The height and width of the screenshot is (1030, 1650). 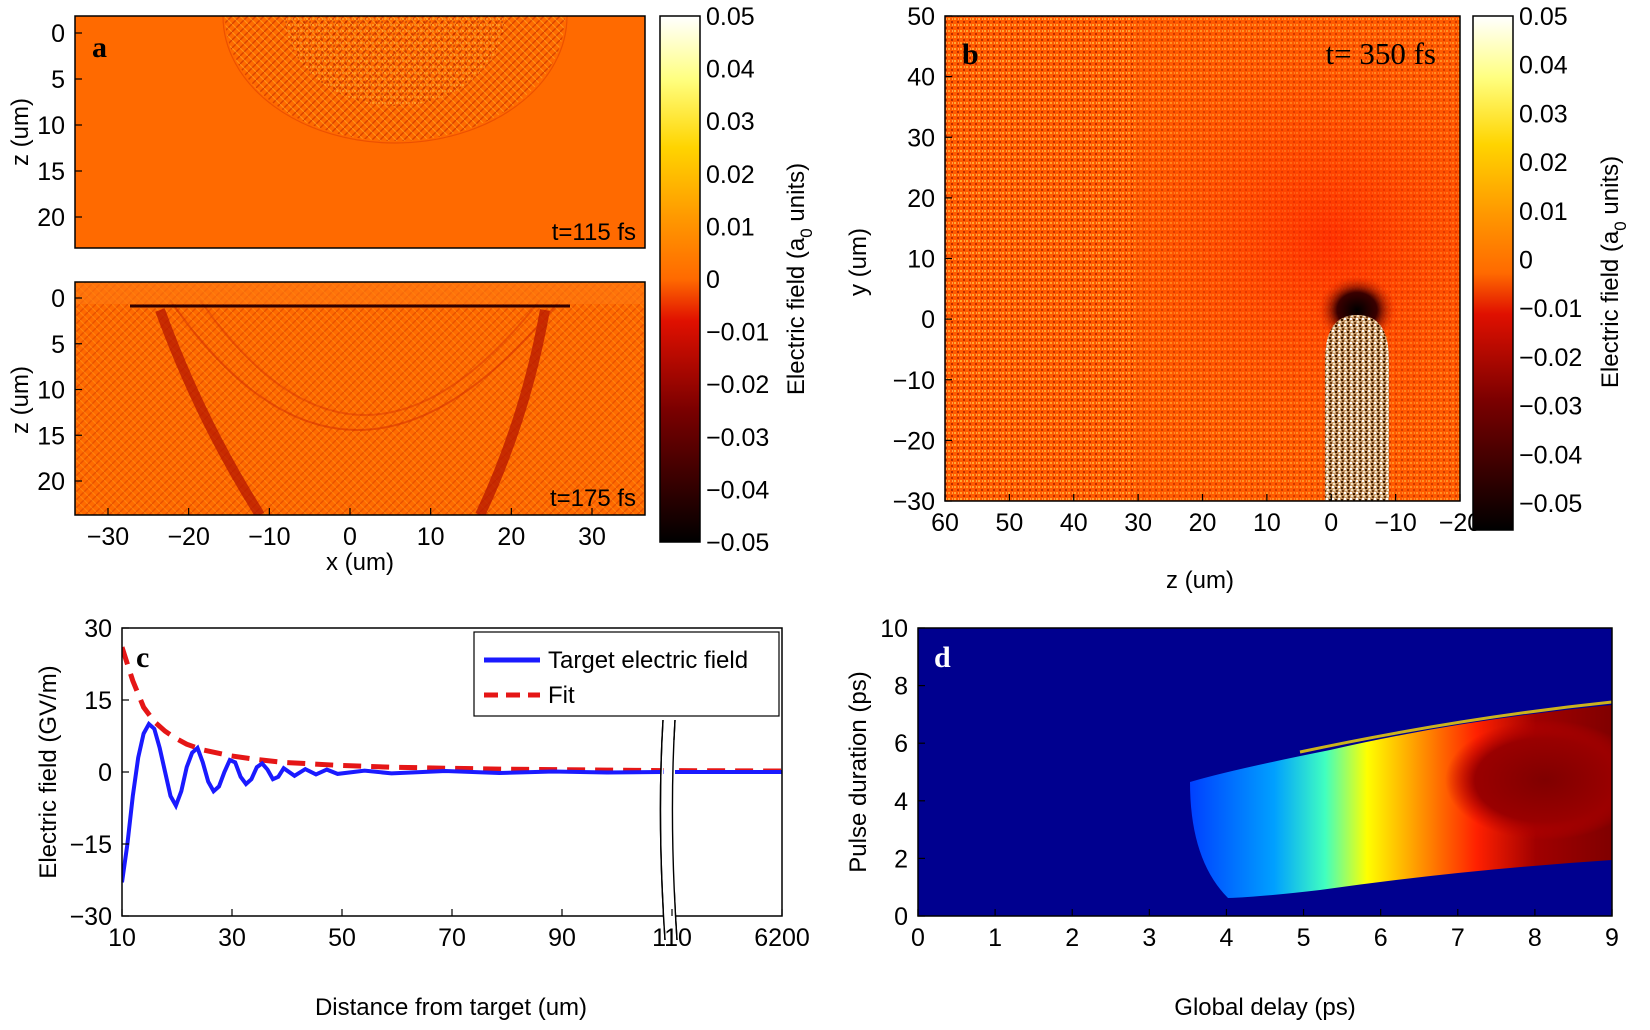 I want to click on colorbar-a-ytick-label: 0.05, so click(x=730, y=17).